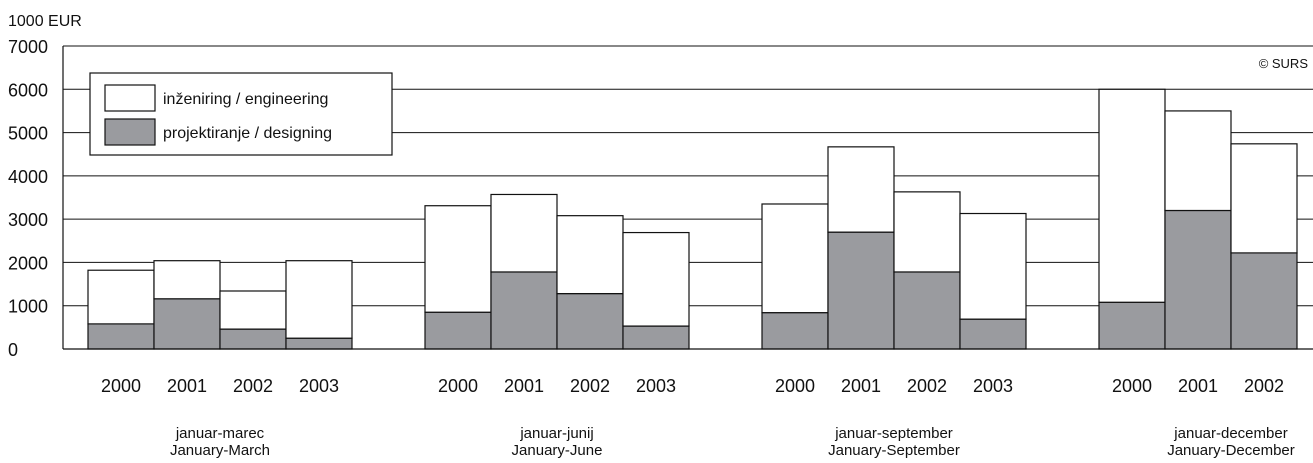 The height and width of the screenshot is (463, 1313). What do you see at coordinates (130, 98) in the screenshot?
I see `legend-swatch-engineering` at bounding box center [130, 98].